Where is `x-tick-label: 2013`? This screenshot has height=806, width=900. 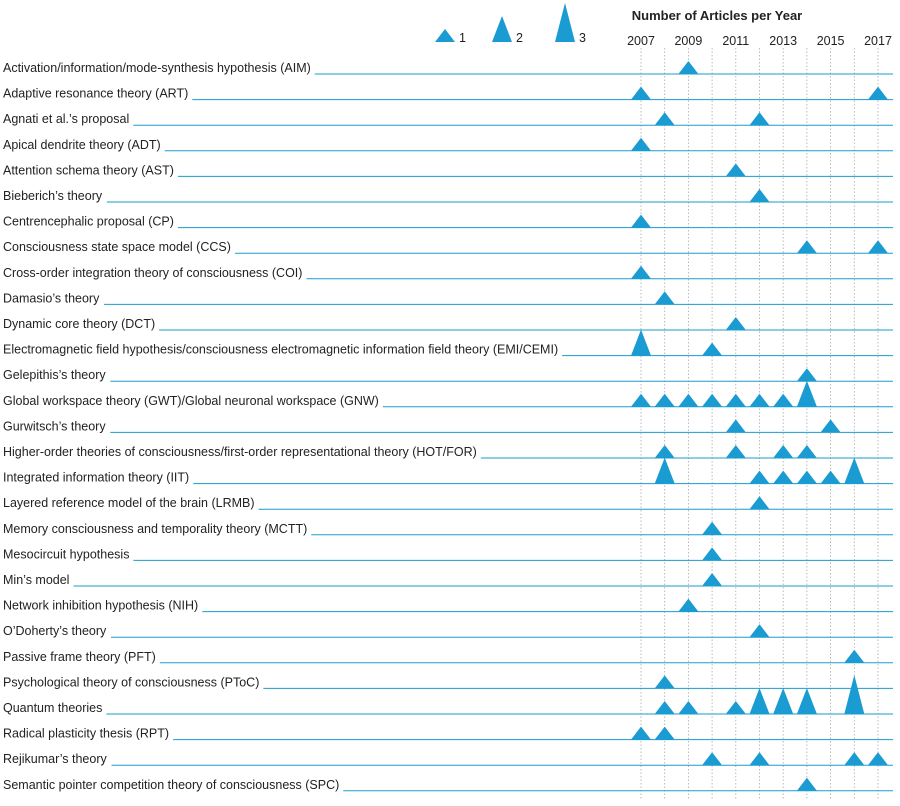 x-tick-label: 2013 is located at coordinates (783, 41).